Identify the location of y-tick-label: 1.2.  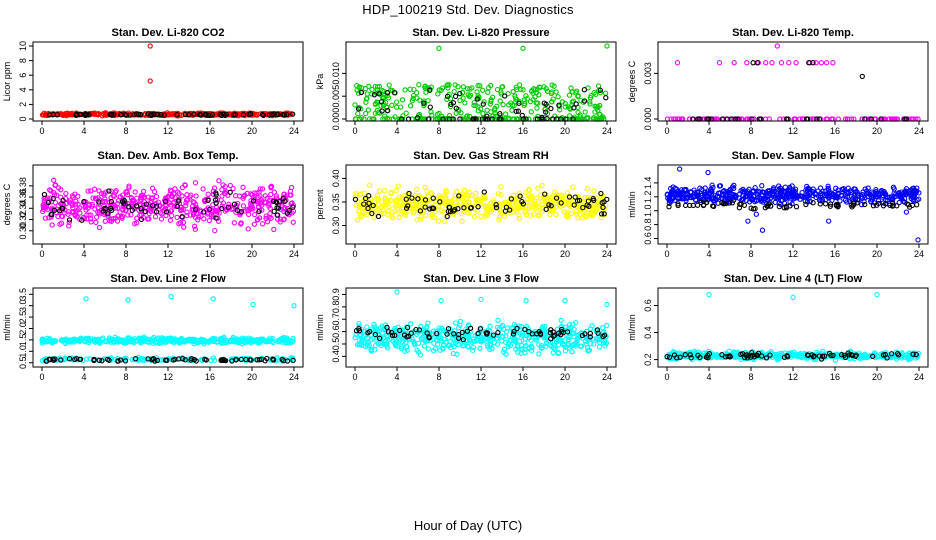
(648, 197).